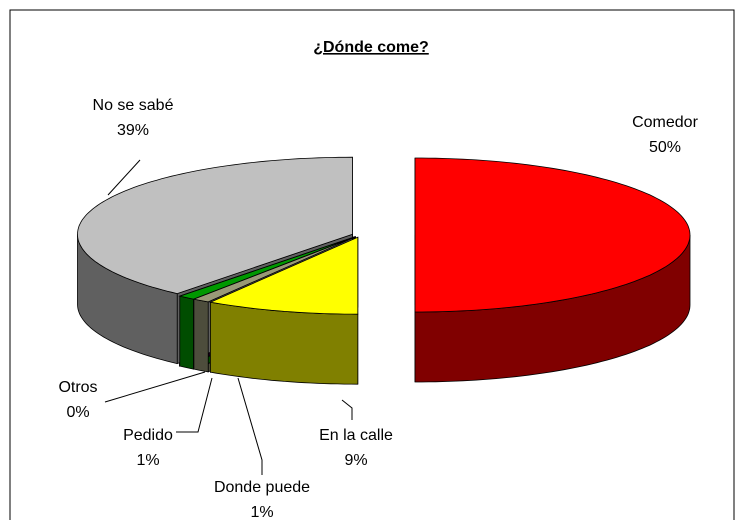 Image resolution: width=742 pixels, height=520 pixels. I want to click on slice-label: No se sabé, so click(133, 105).